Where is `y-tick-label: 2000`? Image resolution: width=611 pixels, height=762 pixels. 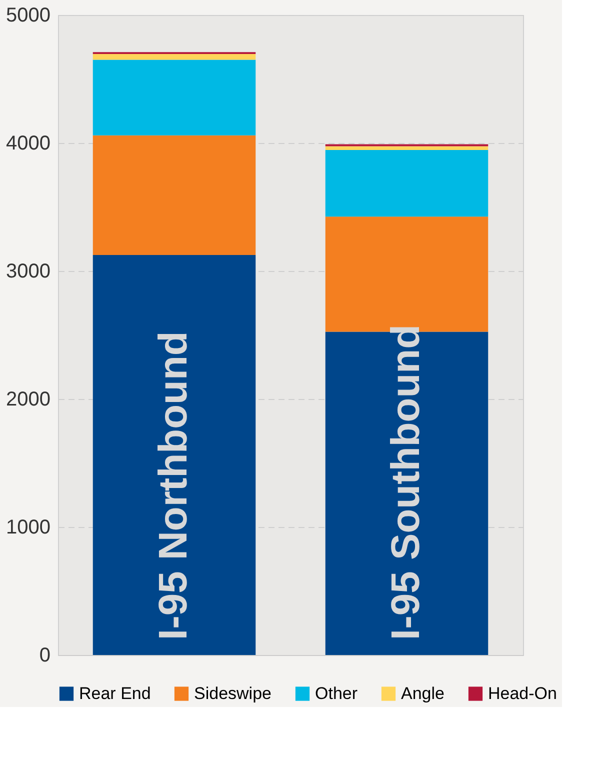 y-tick-label: 2000 is located at coordinates (28, 399).